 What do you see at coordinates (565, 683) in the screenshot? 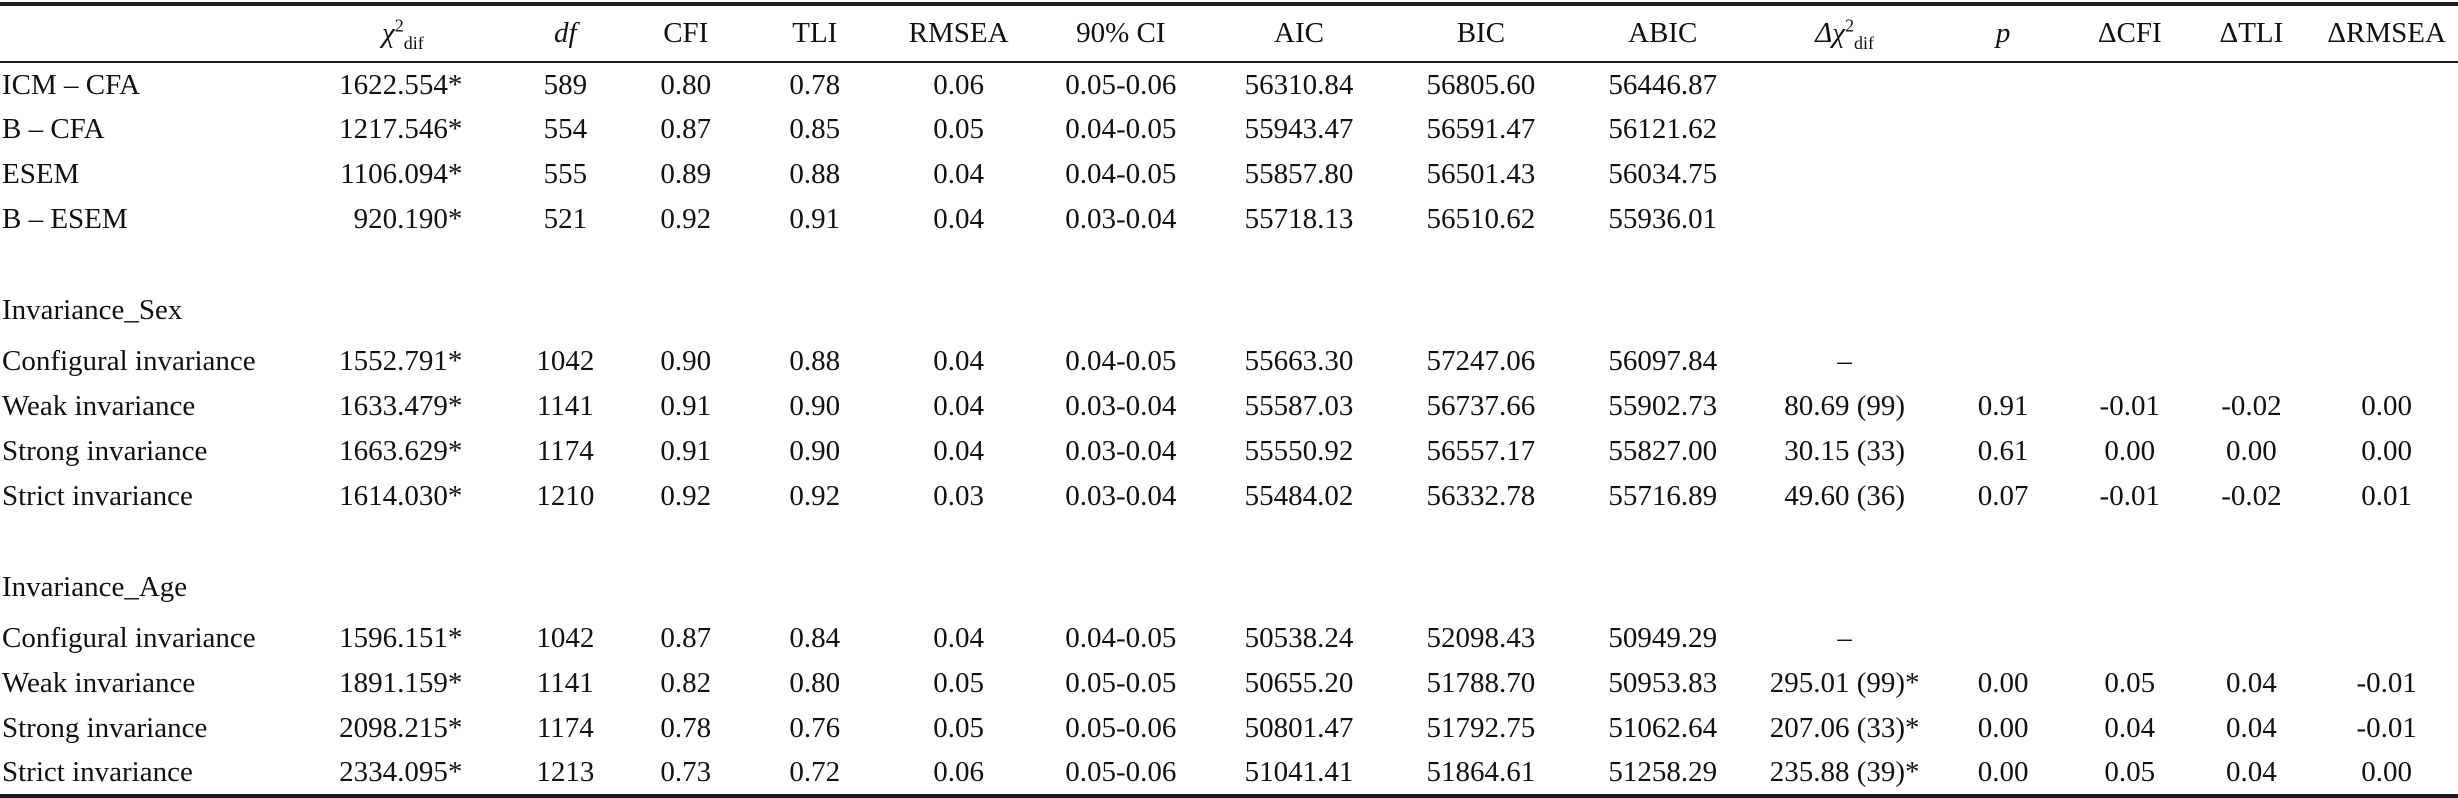
I see `cell-df: 1141` at bounding box center [565, 683].